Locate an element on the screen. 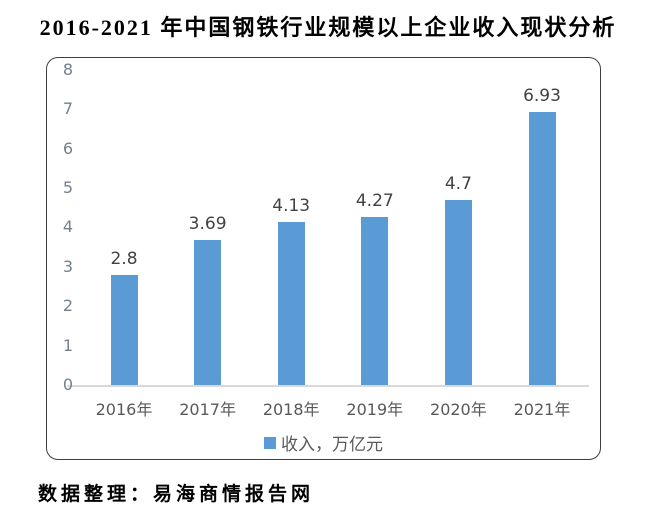  x-category-label: 2017年 is located at coordinates (207, 409).